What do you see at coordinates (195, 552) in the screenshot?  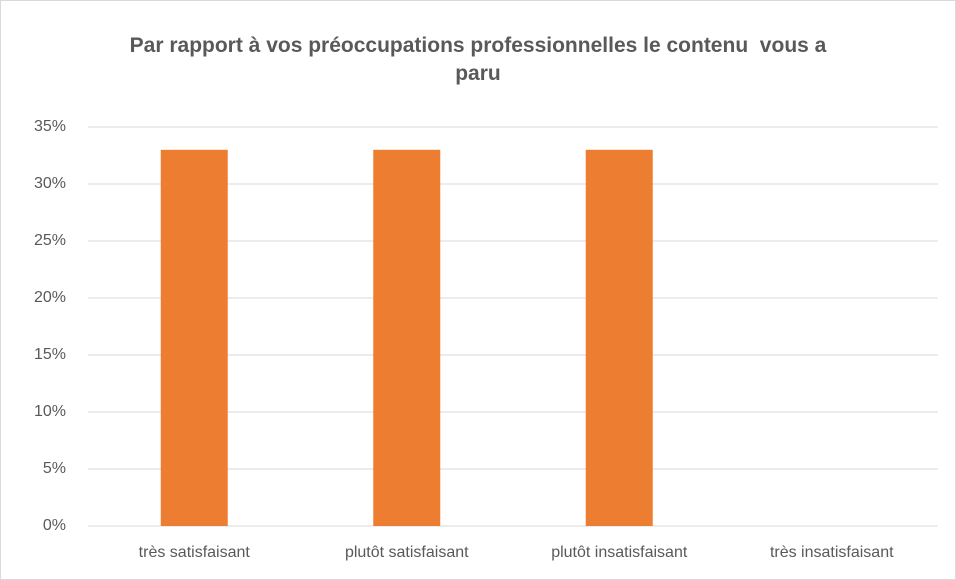 I see `x-tick-label: très satisfaisant` at bounding box center [195, 552].